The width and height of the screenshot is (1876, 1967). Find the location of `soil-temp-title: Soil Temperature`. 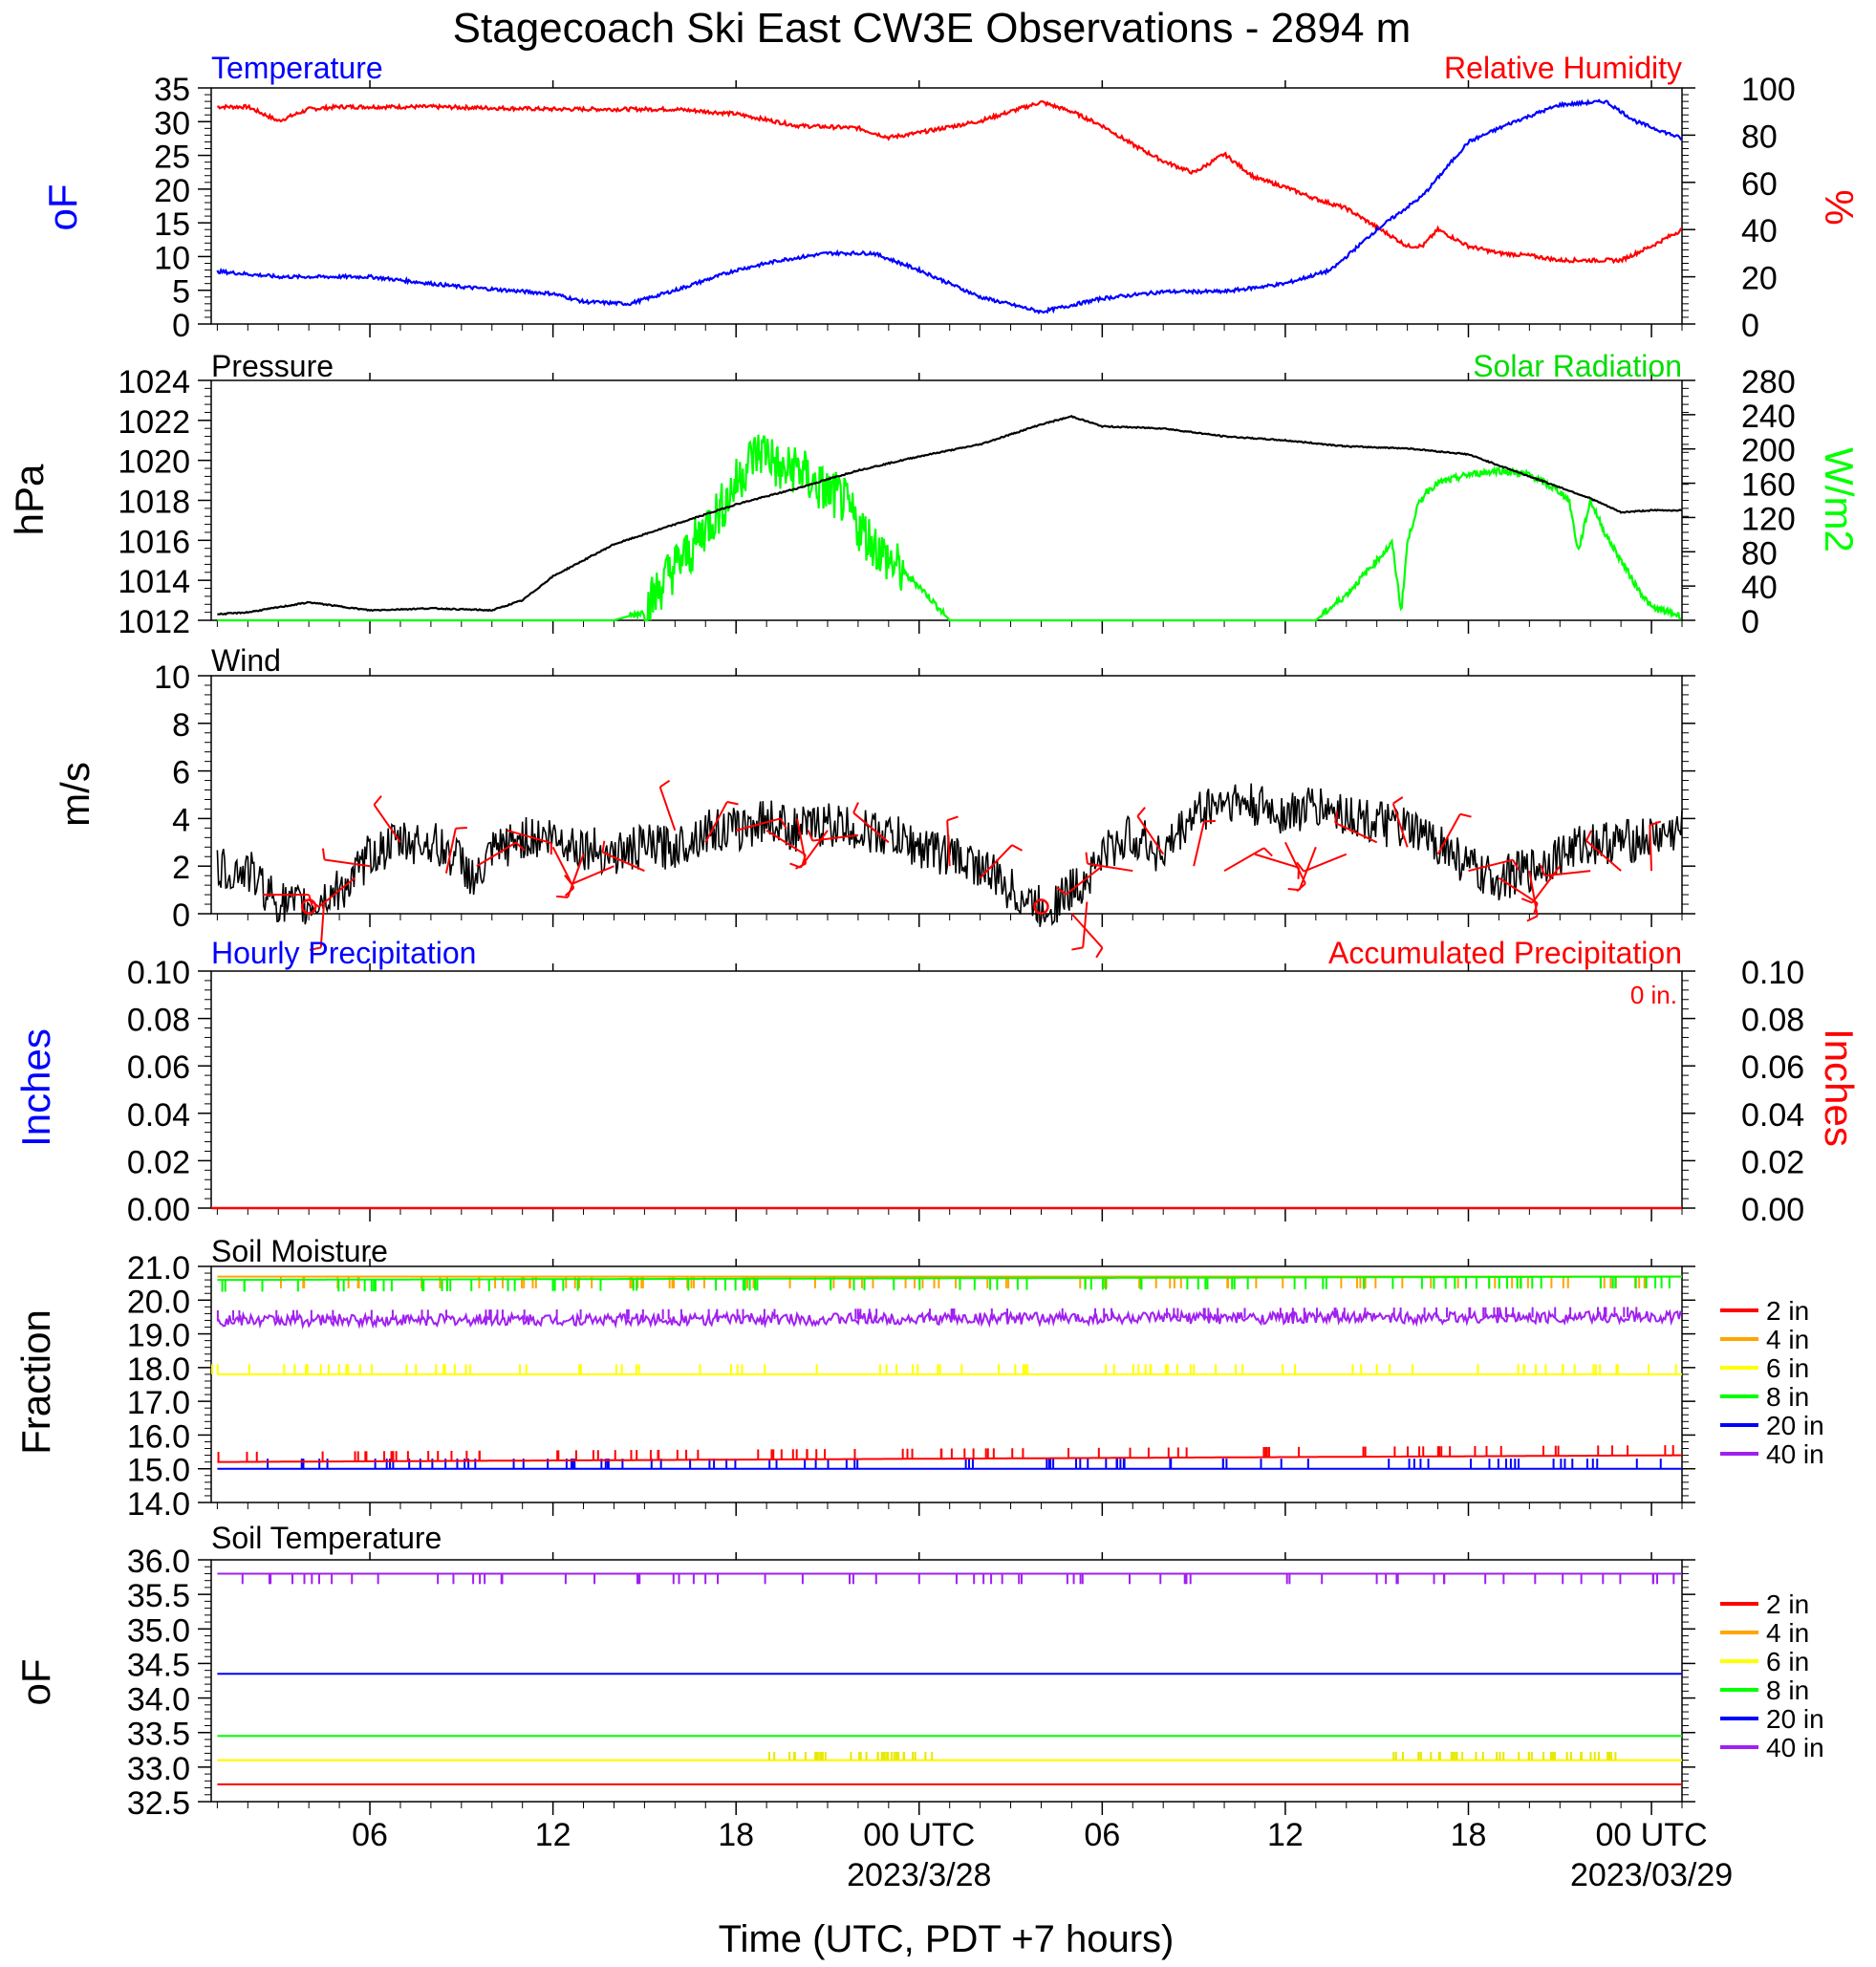

soil-temp-title: Soil Temperature is located at coordinates (326, 1538).